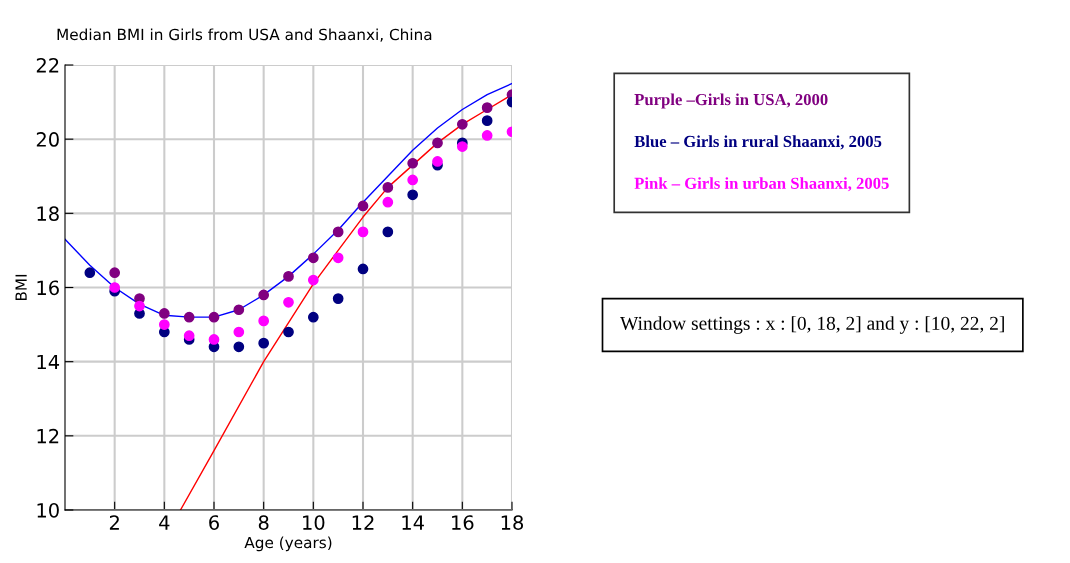 Image resolution: width=1070 pixels, height=563 pixels. I want to click on x-tick-label: 12, so click(363, 522).